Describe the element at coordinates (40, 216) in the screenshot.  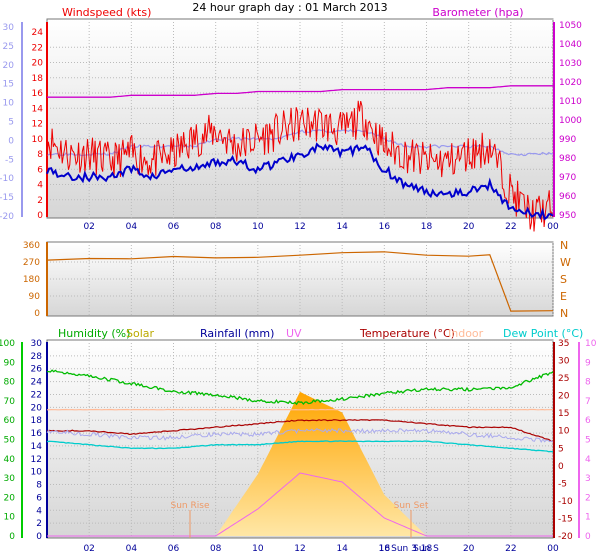
I see `windspeed-tick: 0` at that location.